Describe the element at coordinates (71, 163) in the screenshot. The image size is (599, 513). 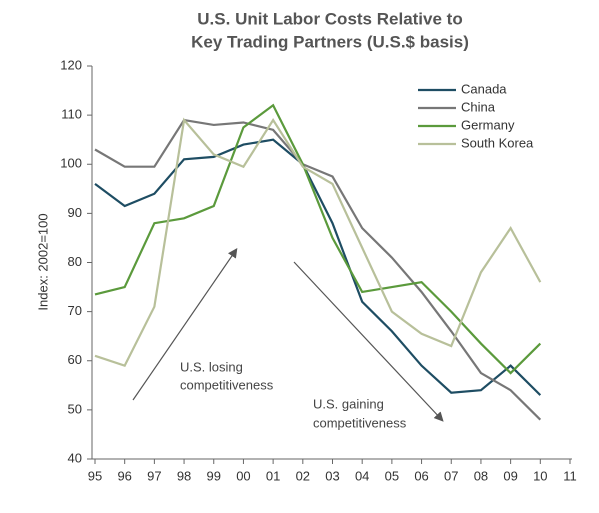
I see `y-tick-label: 100` at that location.